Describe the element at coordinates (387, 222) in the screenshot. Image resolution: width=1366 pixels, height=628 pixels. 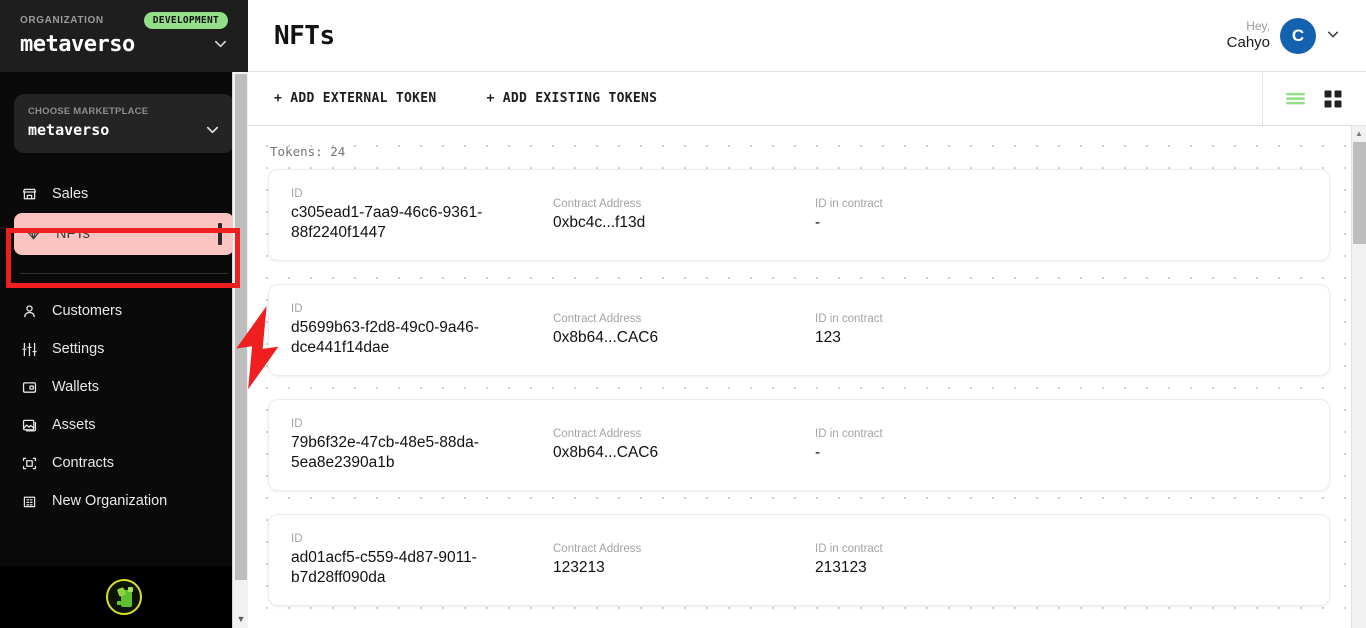
I see `field-value-id: c305ead1-7aa9-46c6-9361-88f2240f1447` at that location.